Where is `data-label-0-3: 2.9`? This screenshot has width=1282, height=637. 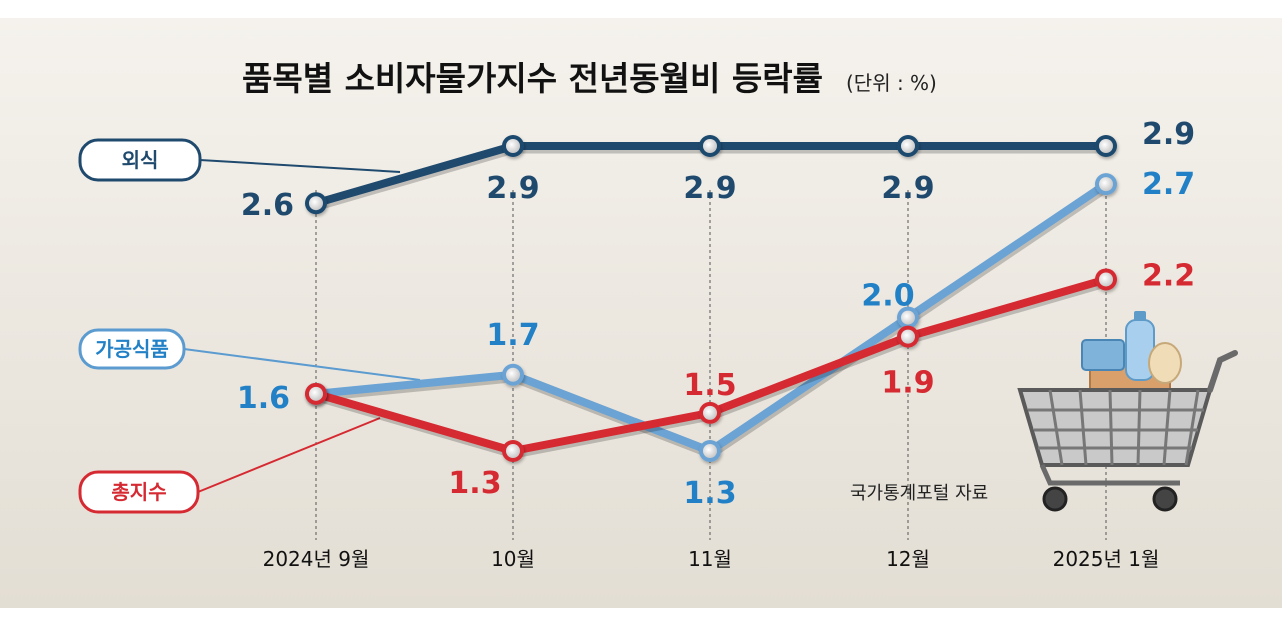 data-label-0-3: 2.9 is located at coordinates (907, 188).